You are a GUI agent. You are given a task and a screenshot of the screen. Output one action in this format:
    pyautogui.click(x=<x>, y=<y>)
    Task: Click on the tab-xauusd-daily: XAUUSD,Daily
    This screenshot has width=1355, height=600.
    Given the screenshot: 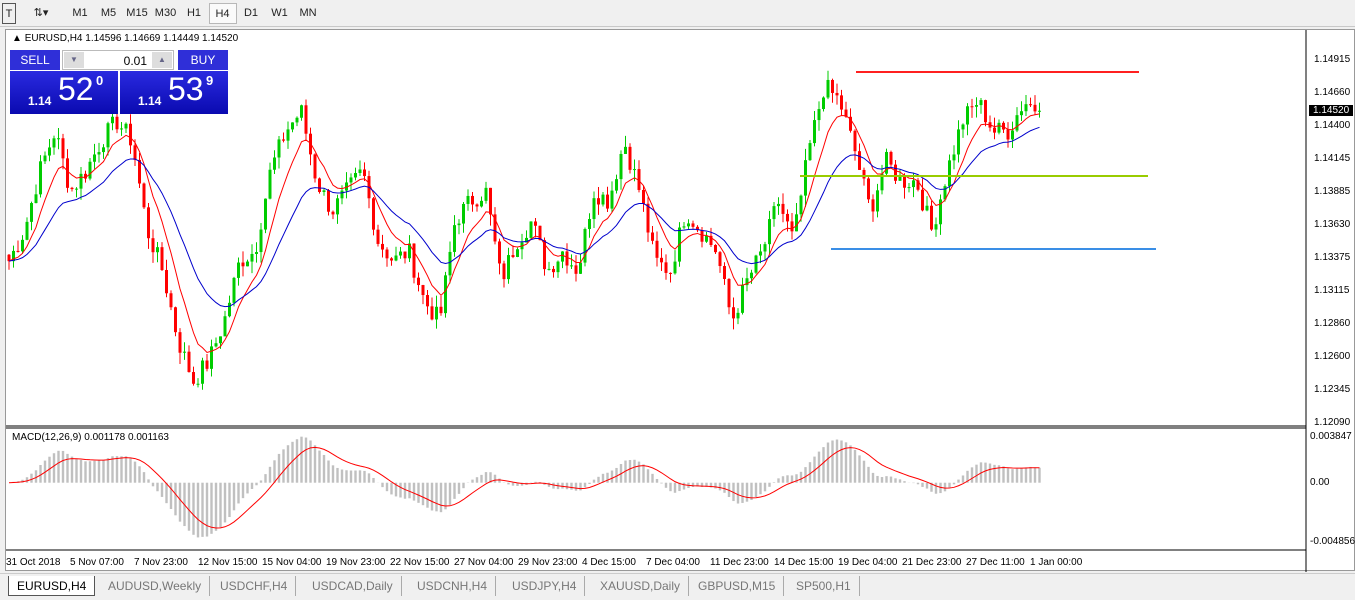 What is the action you would take?
    pyautogui.click(x=641, y=586)
    